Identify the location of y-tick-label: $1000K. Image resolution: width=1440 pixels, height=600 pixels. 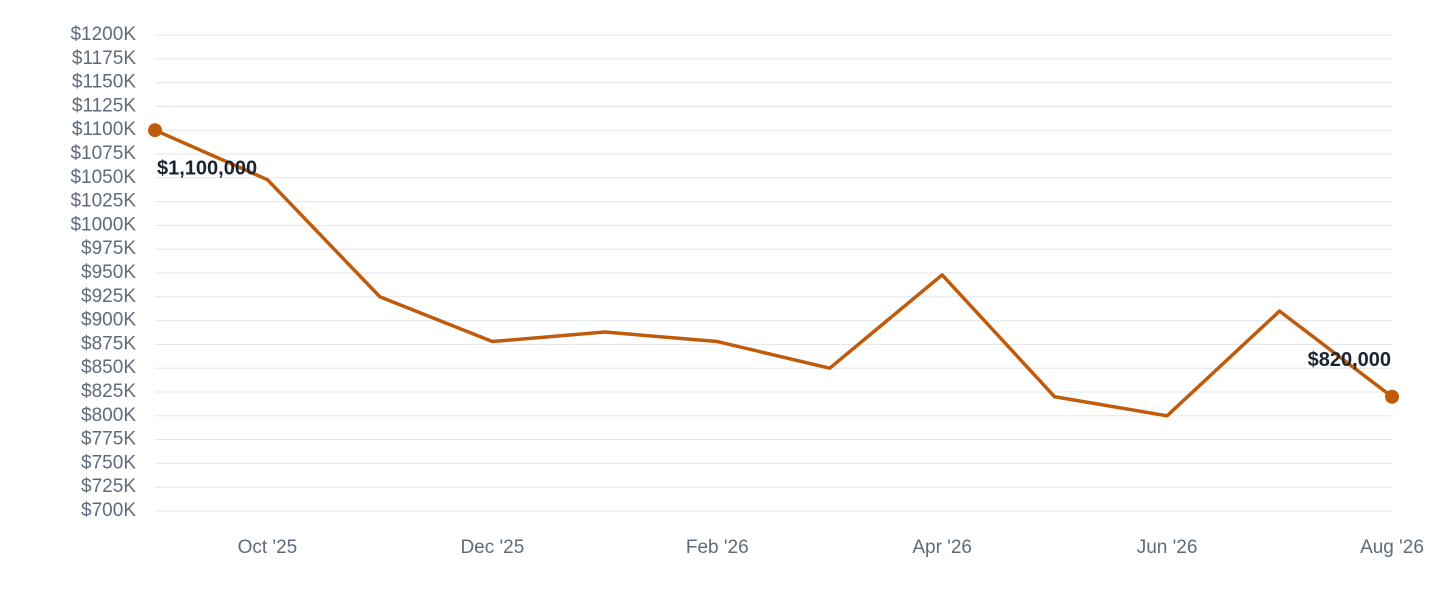
(103, 224).